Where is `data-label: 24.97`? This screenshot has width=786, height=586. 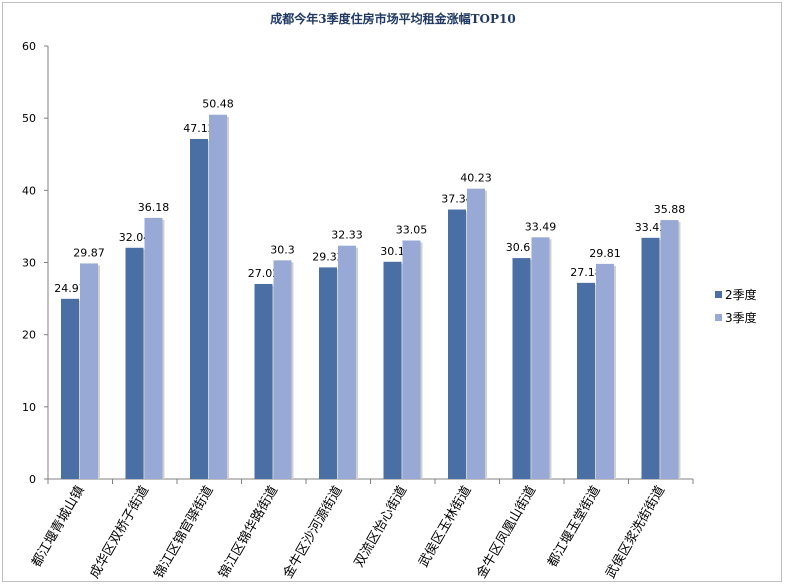 data-label: 24.97 is located at coordinates (70, 288).